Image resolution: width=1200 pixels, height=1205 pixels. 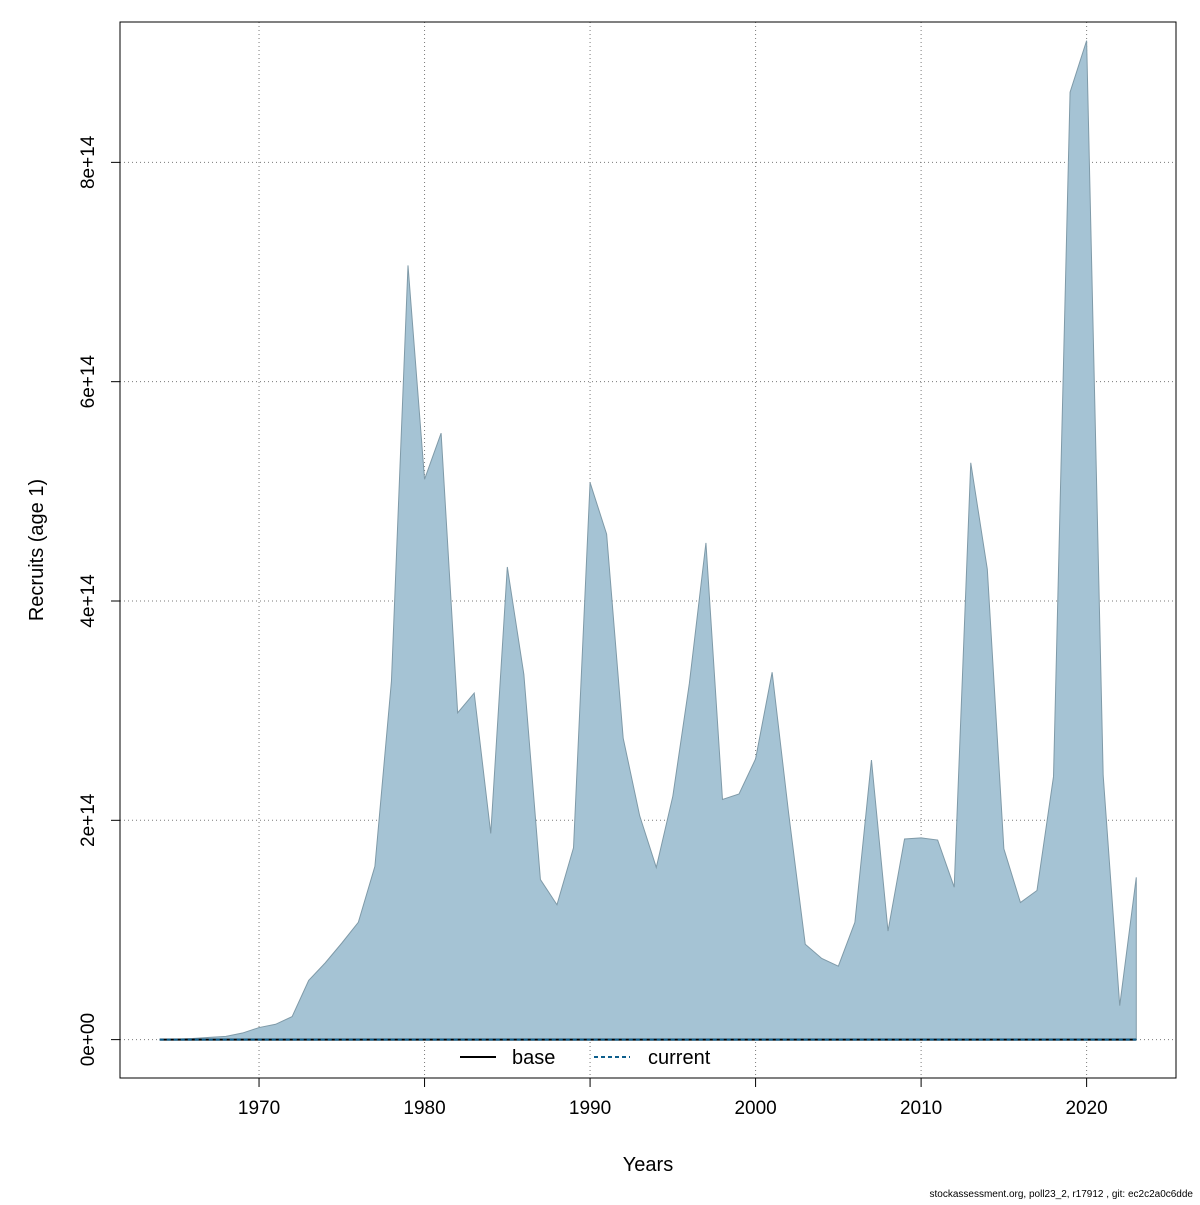 I want to click on y-axis: 0e+00 2e+14 4e+14 6e+14 8e+14, so click(x=99, y=600).